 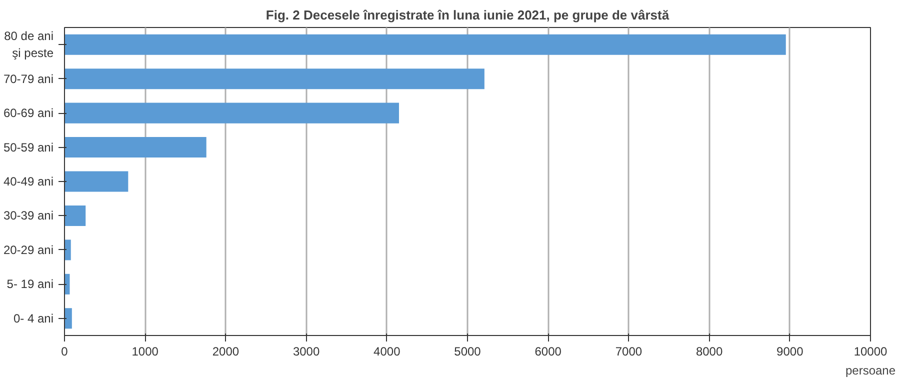 What do you see at coordinates (628, 351) in the screenshot?
I see `x-tick-label: 7000` at bounding box center [628, 351].